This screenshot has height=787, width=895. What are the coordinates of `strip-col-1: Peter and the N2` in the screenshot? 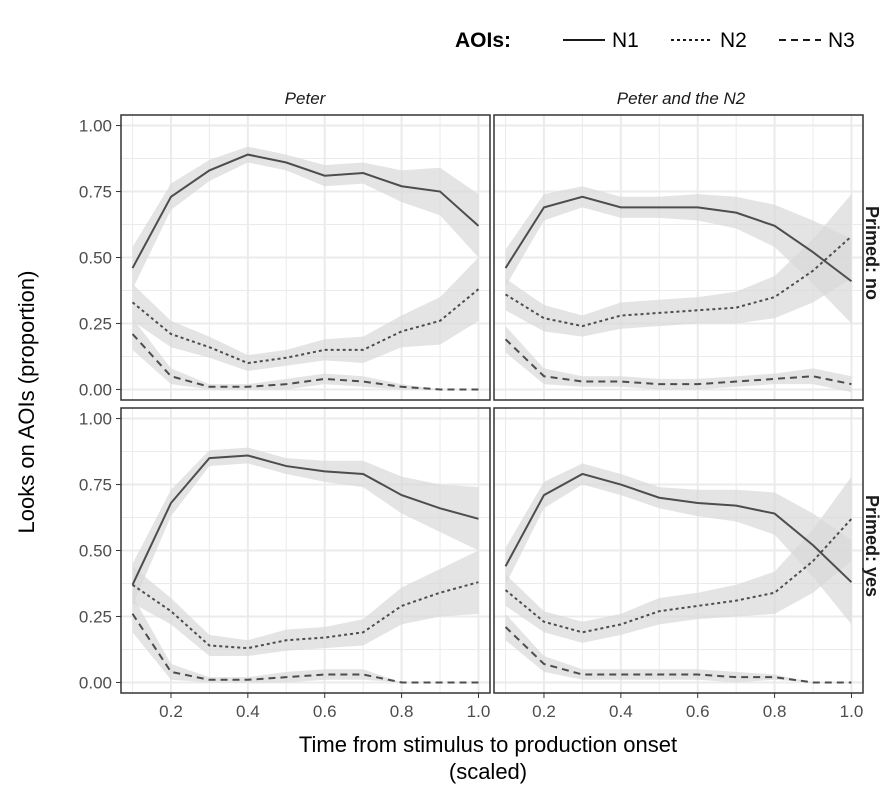 It's located at (681, 98).